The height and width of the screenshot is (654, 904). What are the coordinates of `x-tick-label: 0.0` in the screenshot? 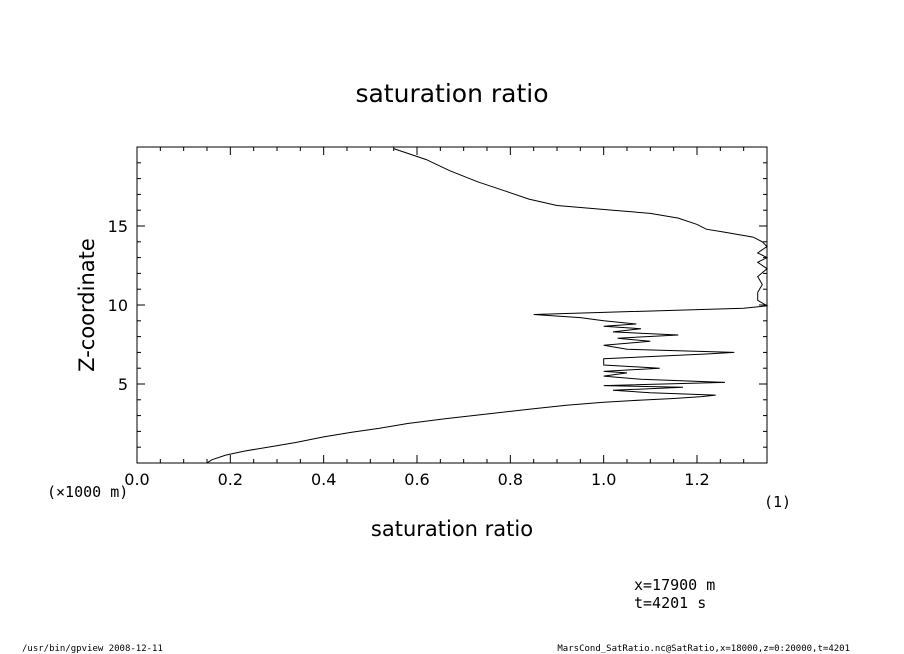 It's located at (136, 479).